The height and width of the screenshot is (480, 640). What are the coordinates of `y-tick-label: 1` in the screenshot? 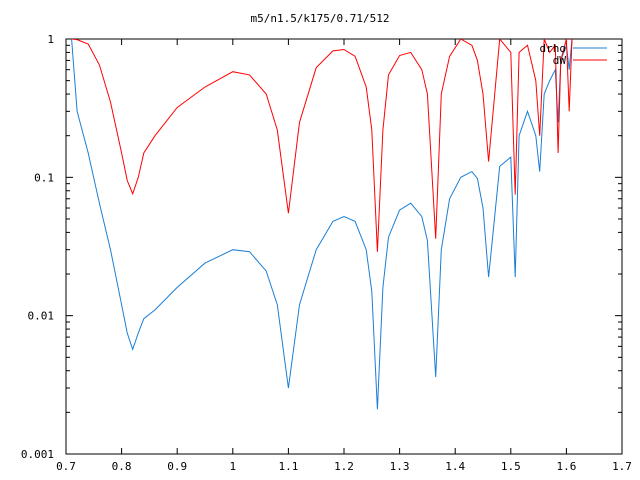 It's located at (50, 39).